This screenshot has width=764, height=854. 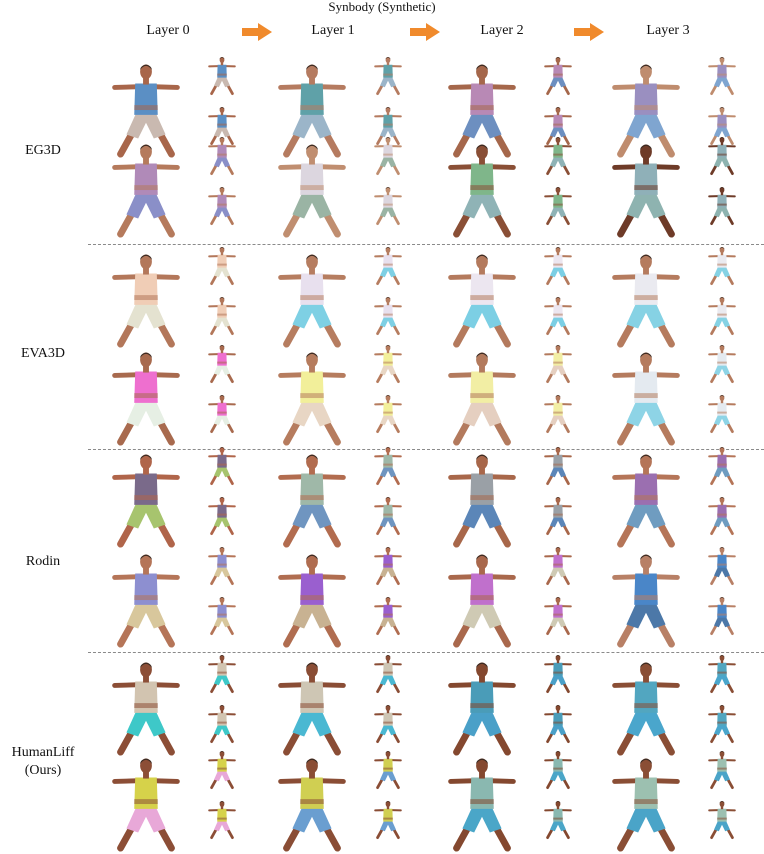 I want to click on column-header-layer-3: Layer 3, so click(x=668, y=30).